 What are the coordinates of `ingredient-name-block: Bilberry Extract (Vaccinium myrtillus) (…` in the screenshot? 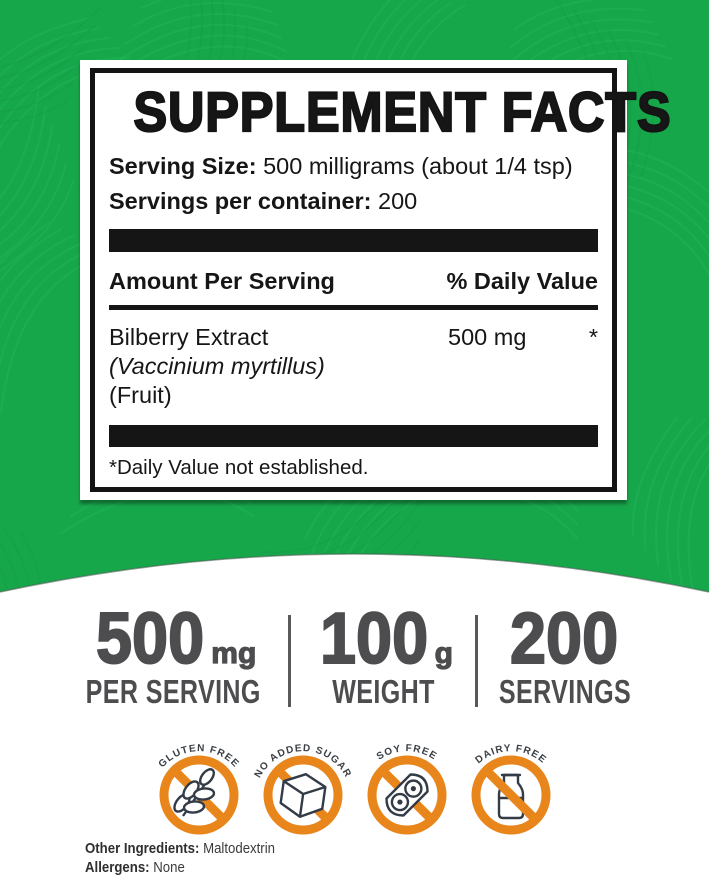 It's located at (278, 366).